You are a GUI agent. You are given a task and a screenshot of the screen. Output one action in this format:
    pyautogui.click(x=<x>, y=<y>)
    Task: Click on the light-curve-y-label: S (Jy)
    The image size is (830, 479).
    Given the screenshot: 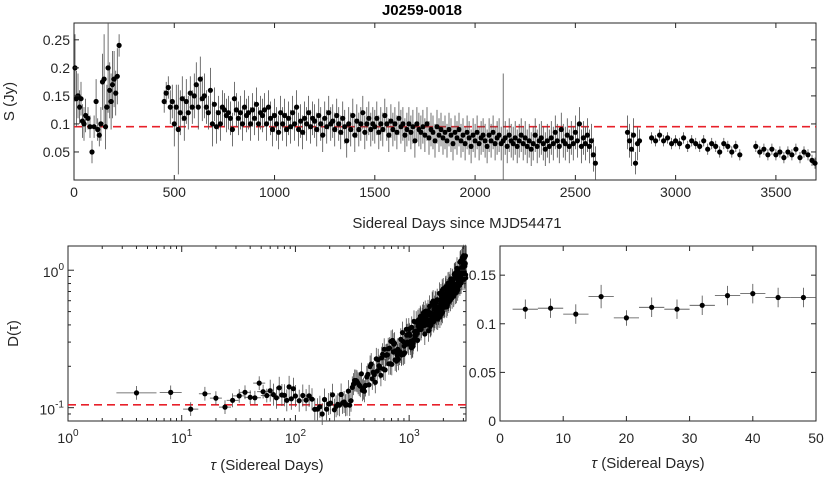 What is the action you would take?
    pyautogui.click(x=9, y=101)
    